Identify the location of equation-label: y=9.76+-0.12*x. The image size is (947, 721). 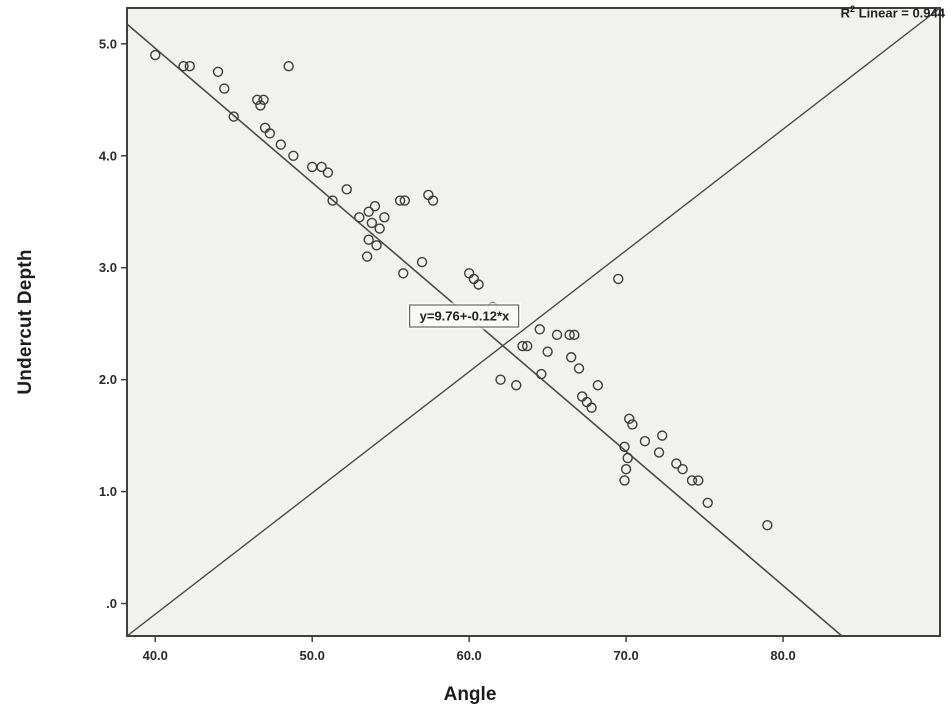
(464, 316).